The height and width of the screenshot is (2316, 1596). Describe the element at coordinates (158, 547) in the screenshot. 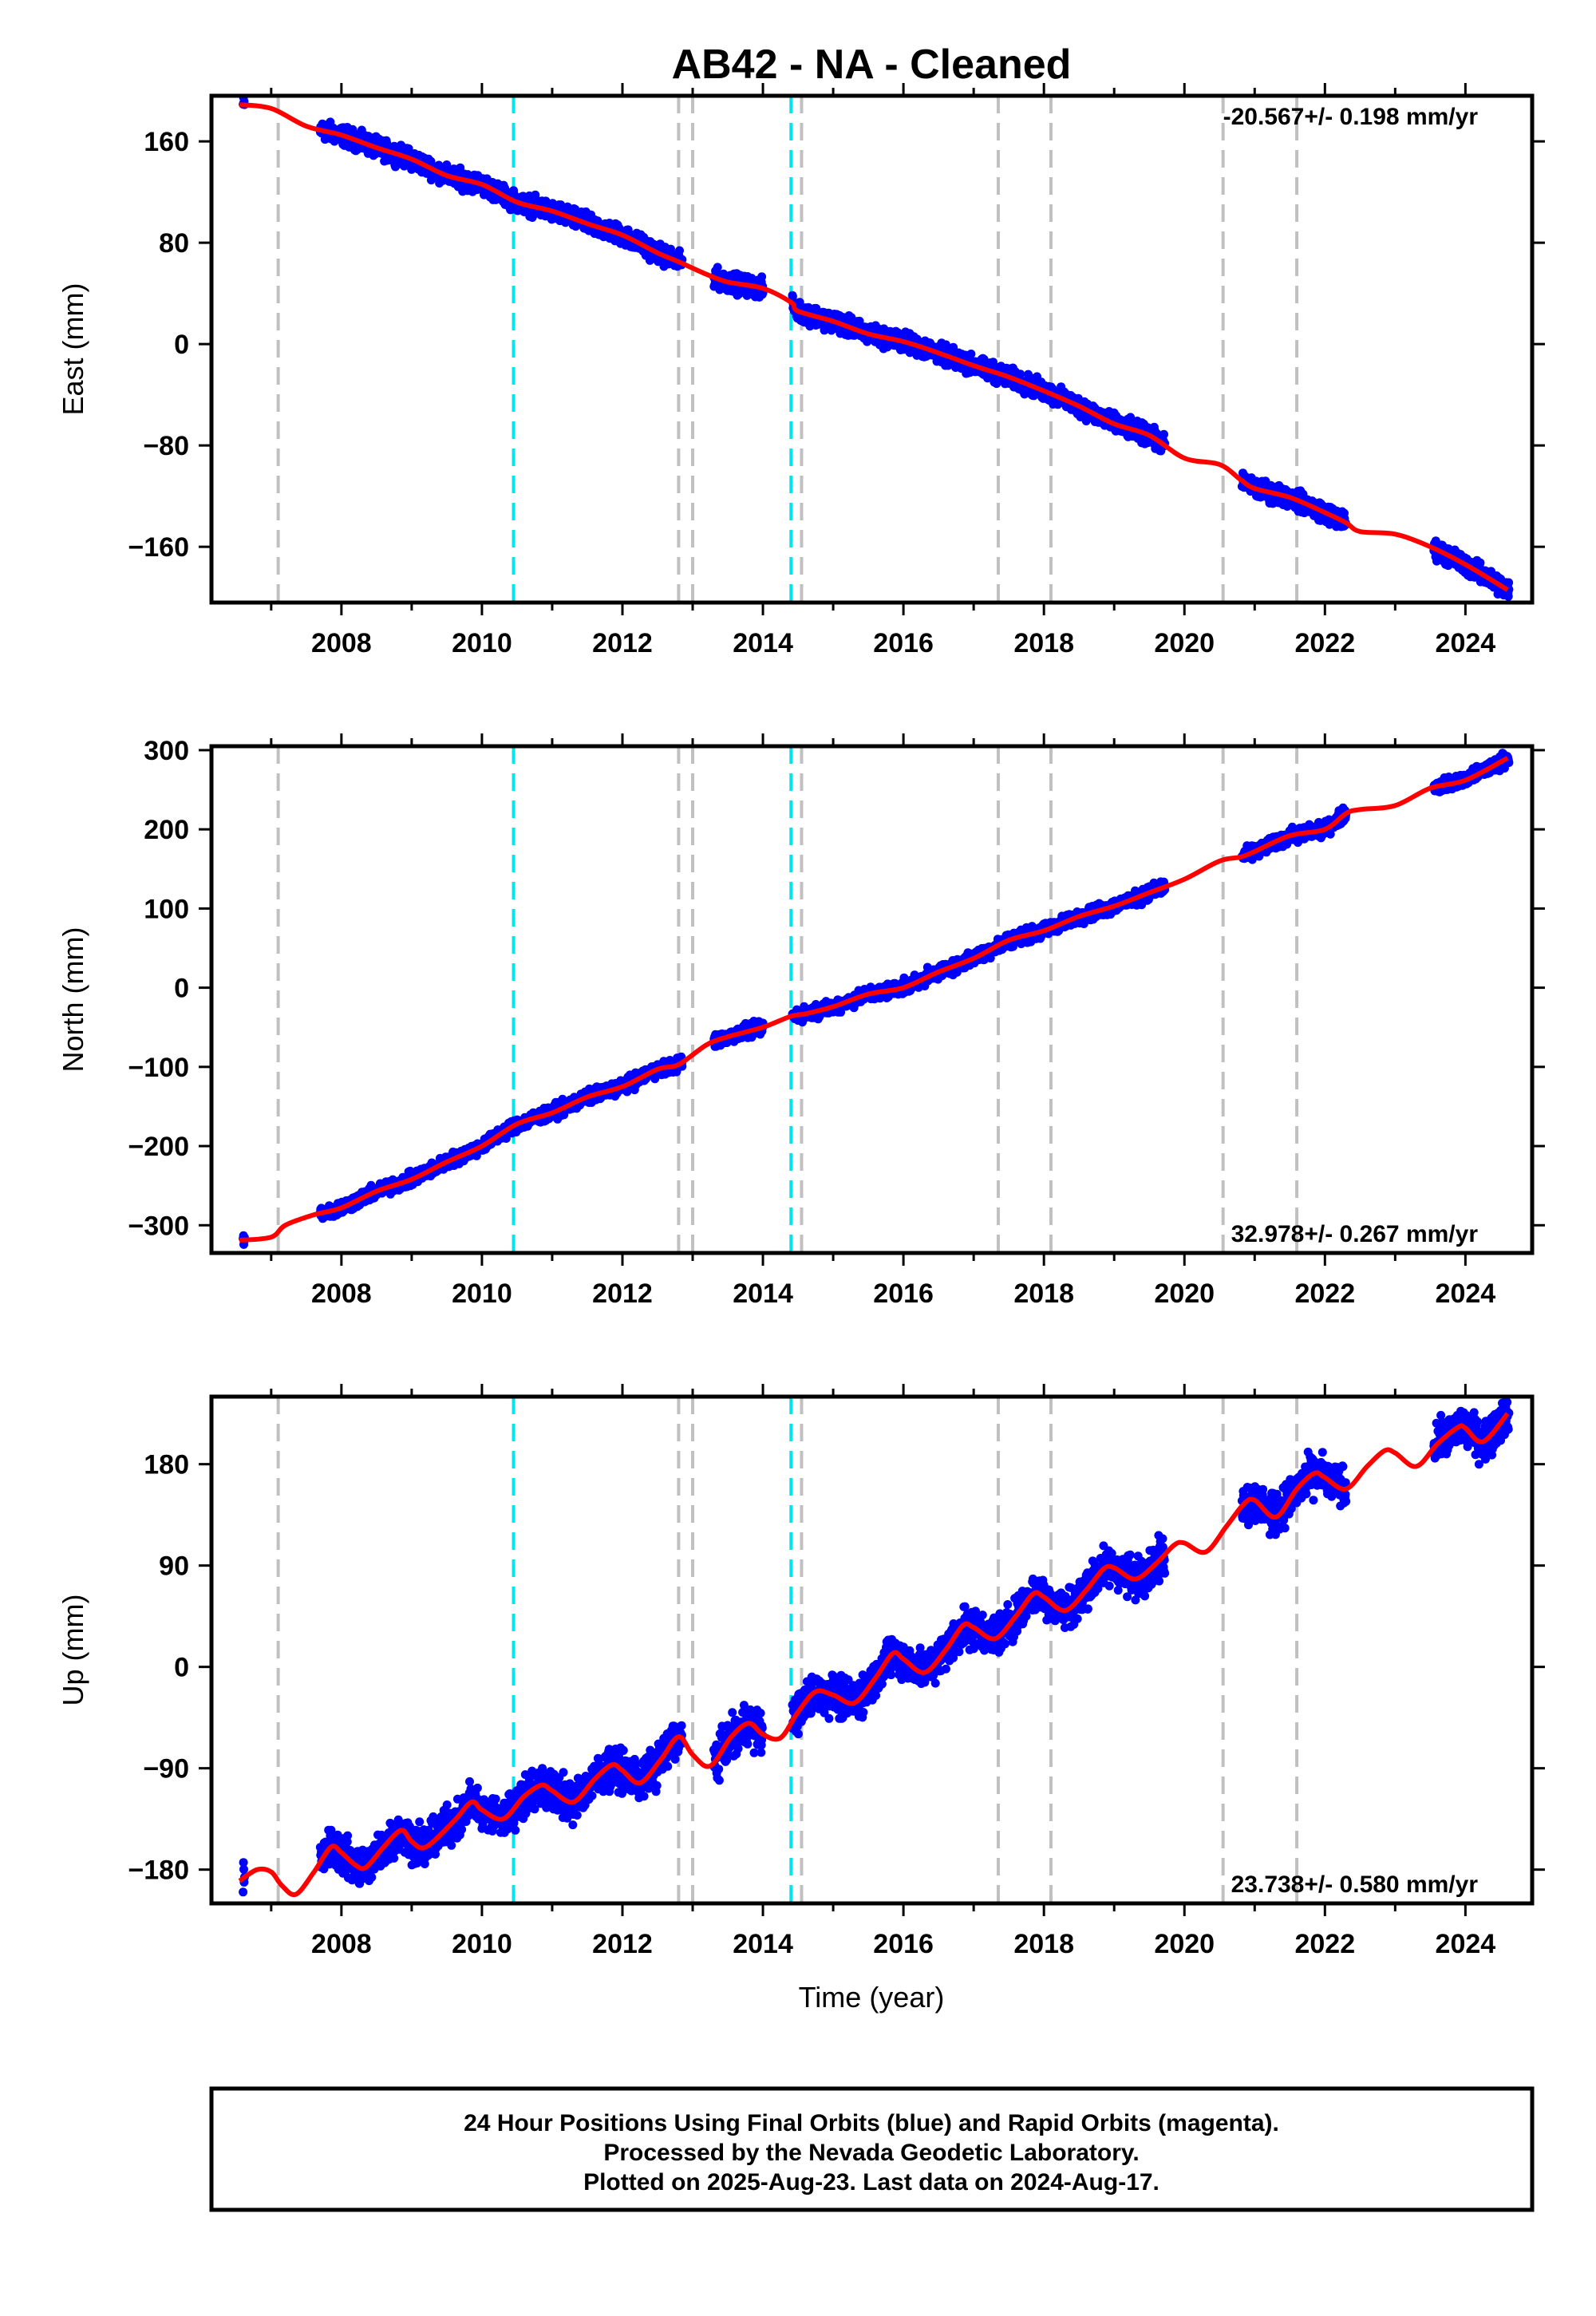

I see `y-tick-label: −160` at that location.